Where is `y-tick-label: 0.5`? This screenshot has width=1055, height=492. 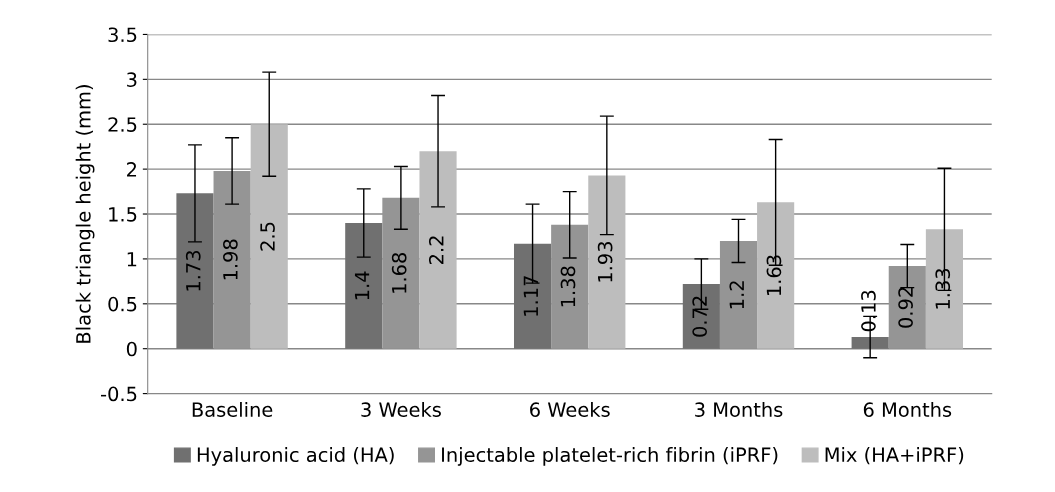
y-tick-label: 0.5 is located at coordinates (122, 304).